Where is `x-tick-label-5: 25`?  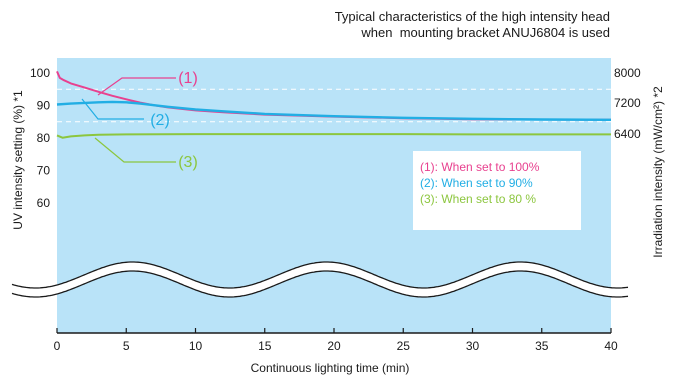 x-tick-label-5: 25 is located at coordinates (404, 346).